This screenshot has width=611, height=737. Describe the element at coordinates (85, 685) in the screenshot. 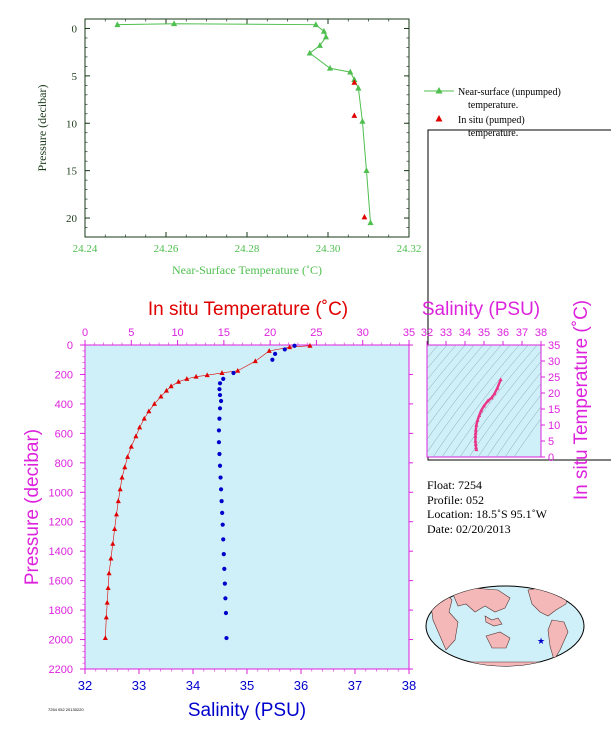

I see `salinity-tick: 32` at that location.